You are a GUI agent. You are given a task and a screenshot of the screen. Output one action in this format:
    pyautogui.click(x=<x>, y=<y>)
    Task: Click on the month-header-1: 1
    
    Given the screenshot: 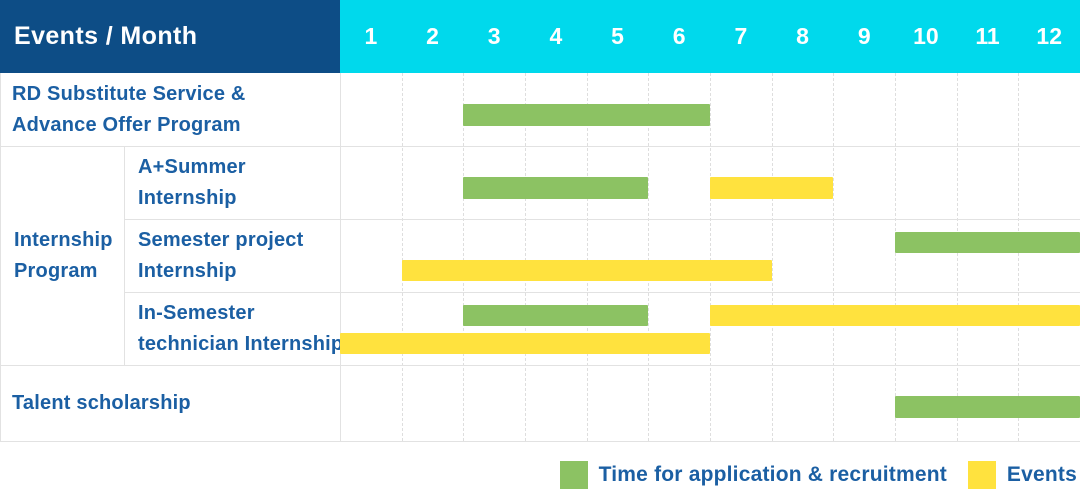 What is the action you would take?
    pyautogui.click(x=371, y=36)
    